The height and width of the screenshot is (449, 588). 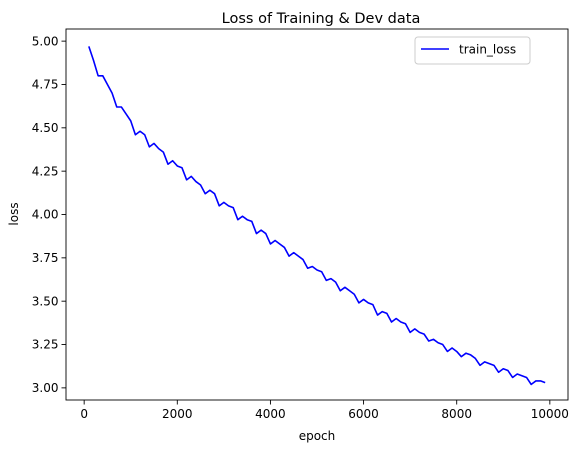 I want to click on y-tick-label: 3.25, so click(x=45, y=345).